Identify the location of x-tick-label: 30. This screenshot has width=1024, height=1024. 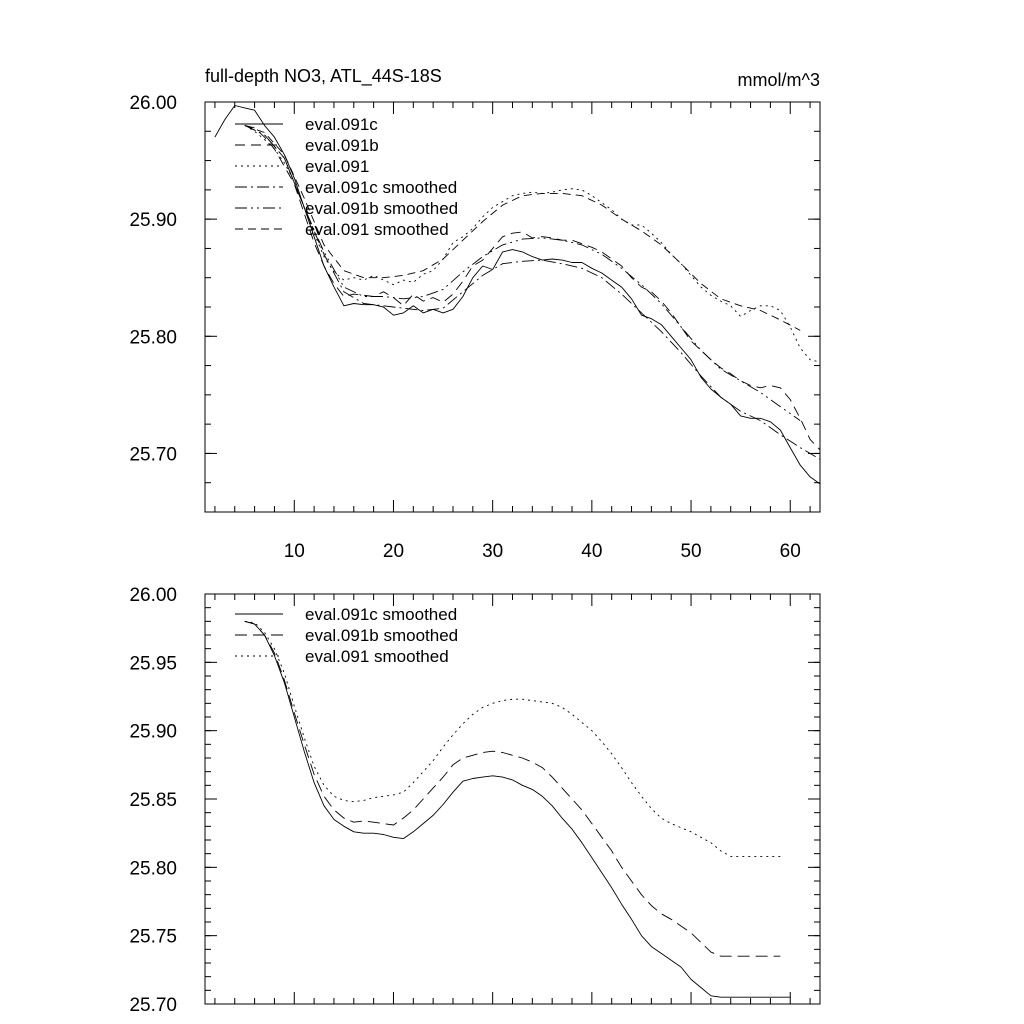
(492, 551).